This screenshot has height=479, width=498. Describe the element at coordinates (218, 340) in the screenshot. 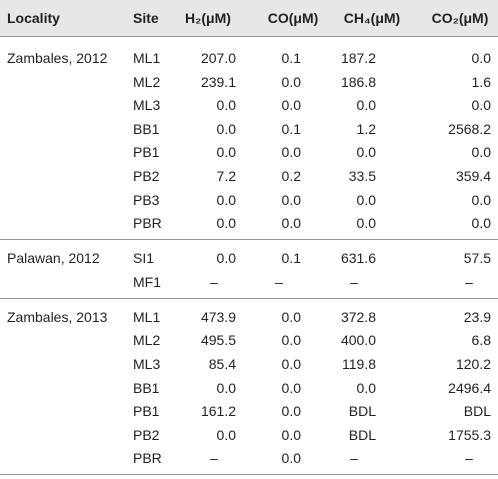

I see `value: 495.5` at that location.